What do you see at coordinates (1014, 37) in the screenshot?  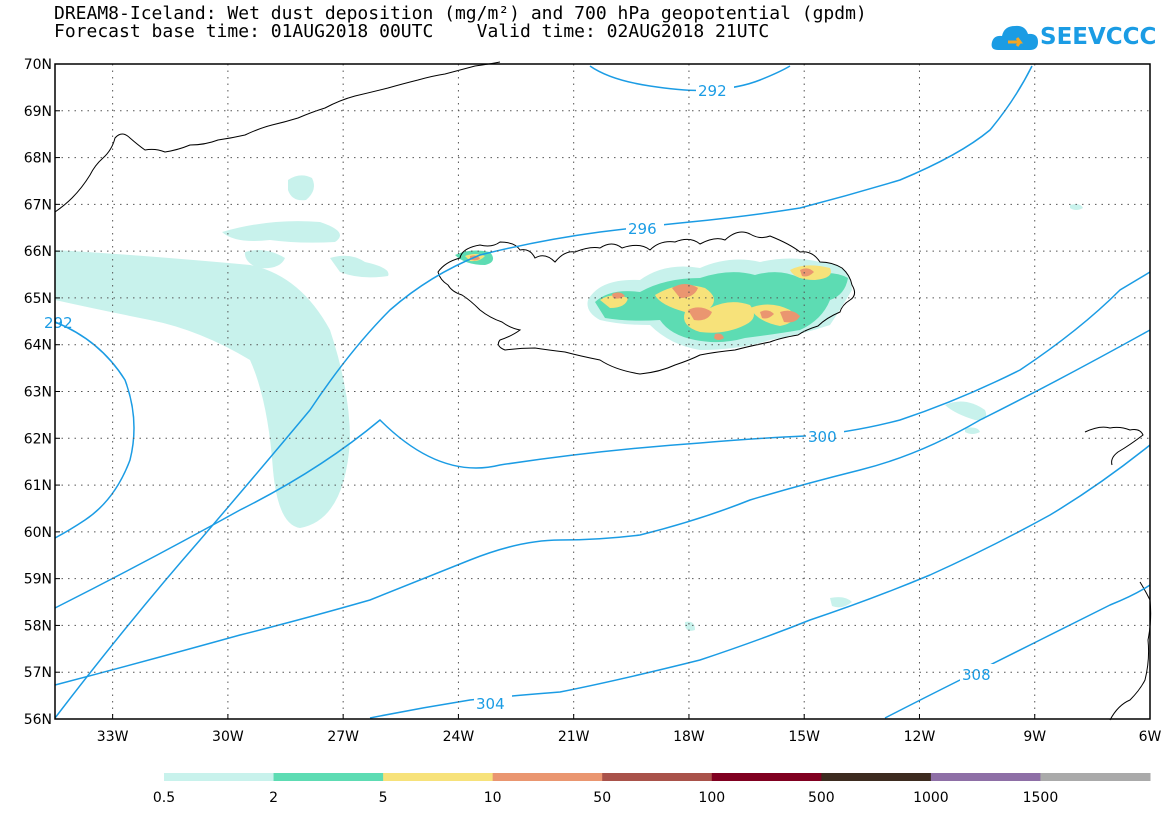 I see `cloud-icon` at bounding box center [1014, 37].